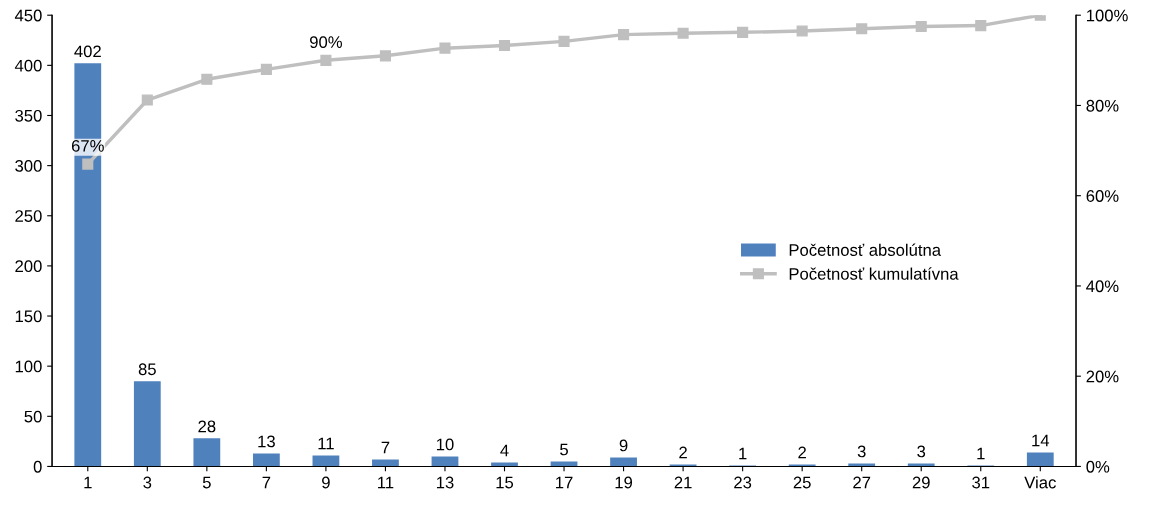 This screenshot has width=1157, height=507. What do you see at coordinates (28, 166) in the screenshot?
I see `y-tick-label: 300` at bounding box center [28, 166].